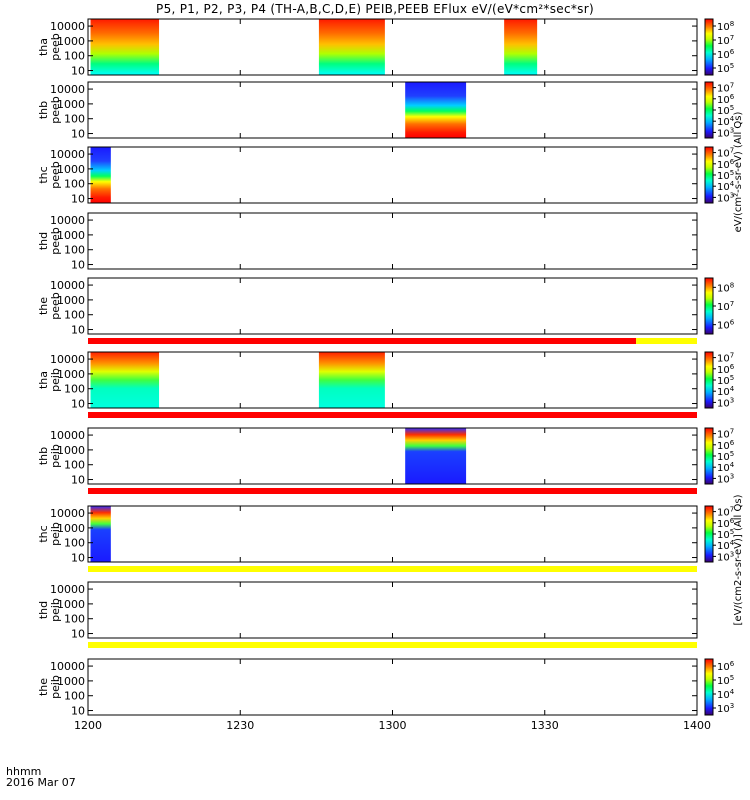  Describe the element at coordinates (738, 172) in the screenshot. I see `electron-colorbar-title: eV/(cm²-s-sr-eV) (All Qs)` at that location.